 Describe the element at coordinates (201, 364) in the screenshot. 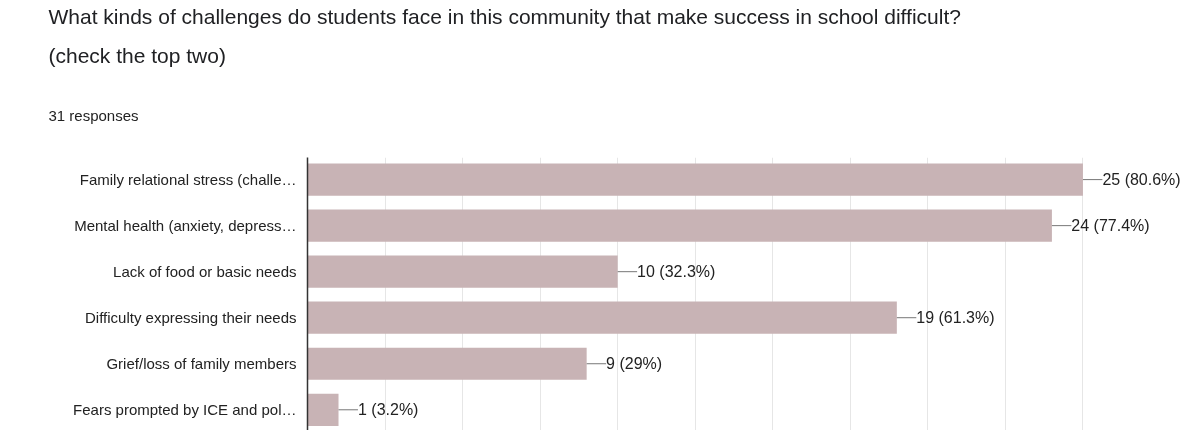

I see `y-tick-label: Grief/loss of family members` at that location.